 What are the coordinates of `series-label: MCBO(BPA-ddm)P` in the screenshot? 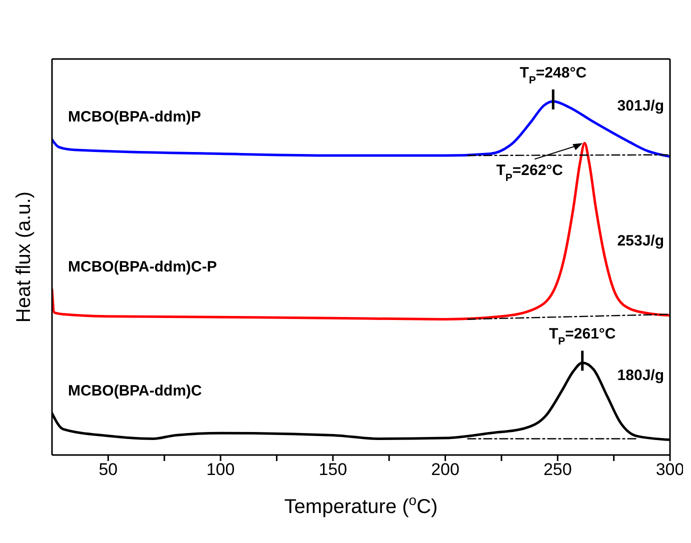 It's located at (135, 117).